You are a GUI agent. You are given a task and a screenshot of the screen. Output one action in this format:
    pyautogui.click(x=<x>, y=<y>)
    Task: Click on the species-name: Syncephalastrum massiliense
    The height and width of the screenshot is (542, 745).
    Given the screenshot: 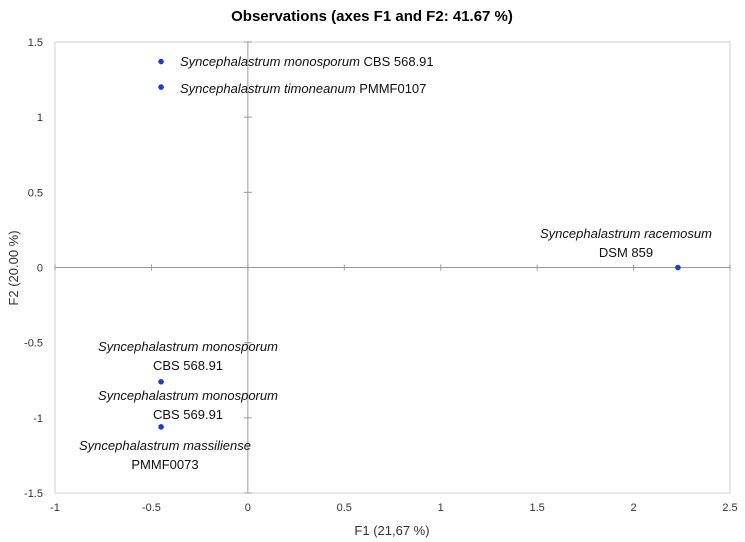 What is the action you would take?
    pyautogui.click(x=165, y=445)
    